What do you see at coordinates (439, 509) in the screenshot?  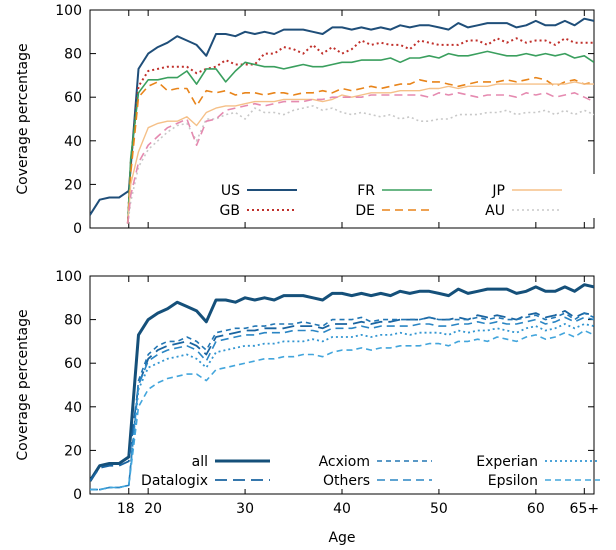 I see `x-tick-label: 50` at bounding box center [439, 509].